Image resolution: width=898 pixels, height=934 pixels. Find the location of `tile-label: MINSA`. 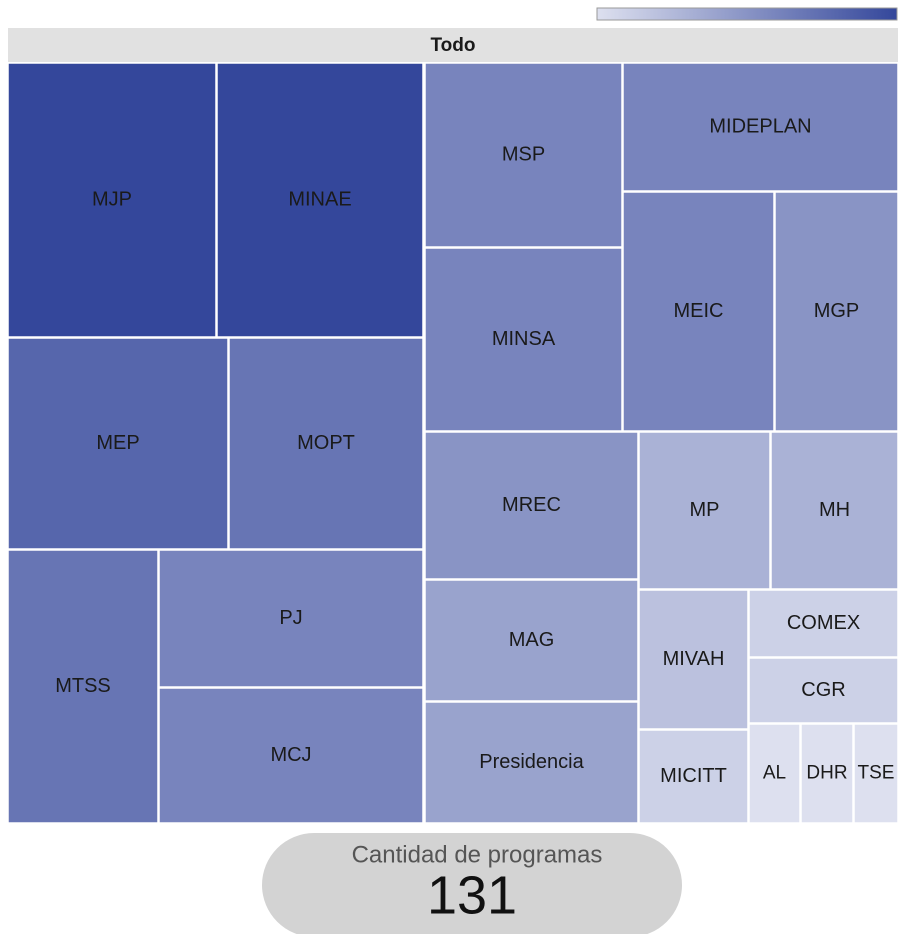

tile-label: MINSA is located at coordinates (524, 339).